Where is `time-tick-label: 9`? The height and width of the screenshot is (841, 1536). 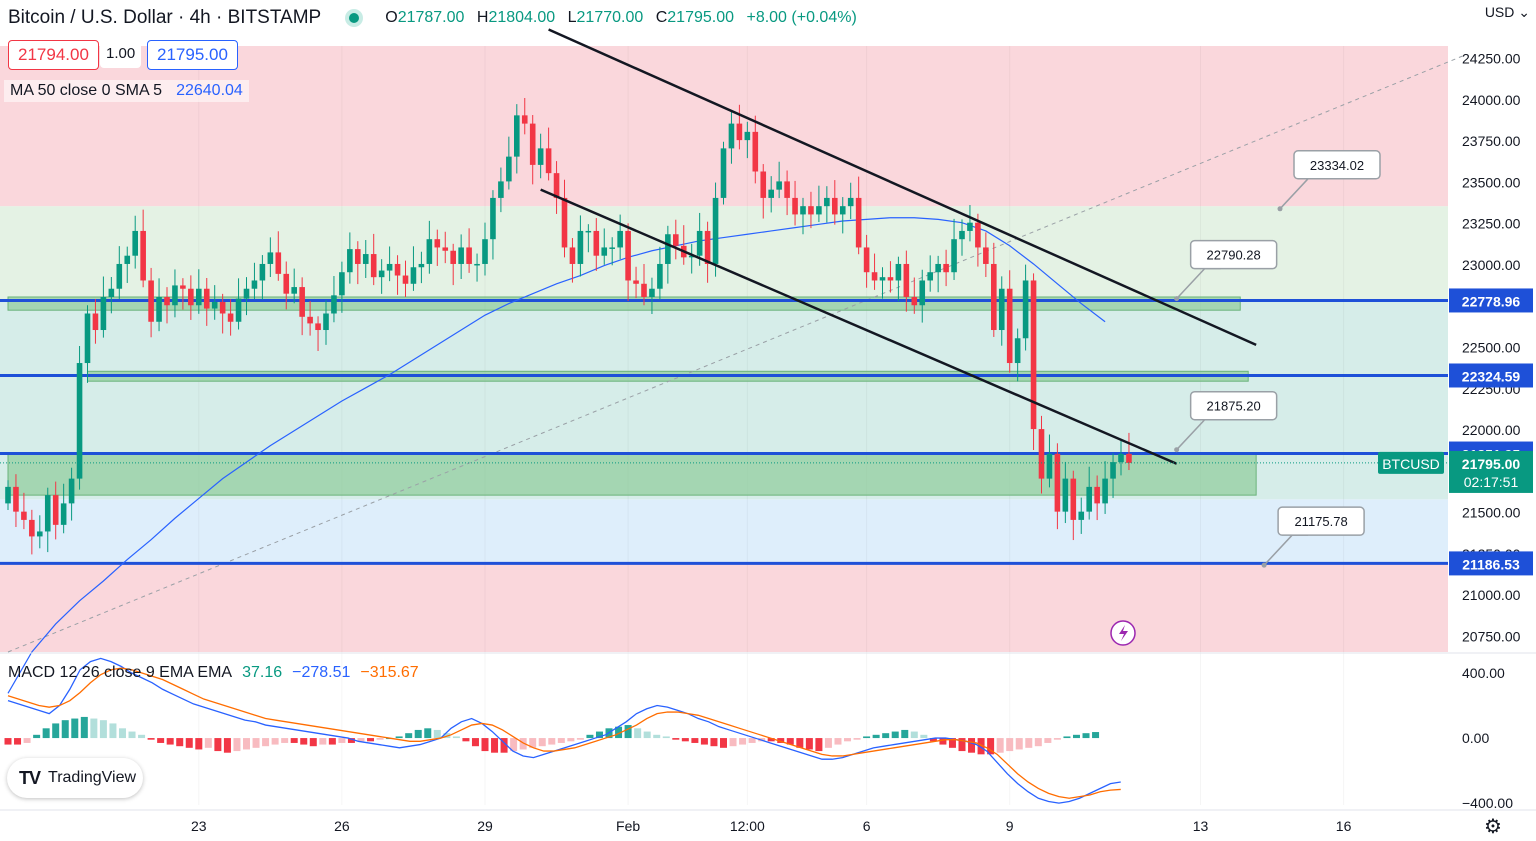
time-tick-label: 9 is located at coordinates (1010, 826).